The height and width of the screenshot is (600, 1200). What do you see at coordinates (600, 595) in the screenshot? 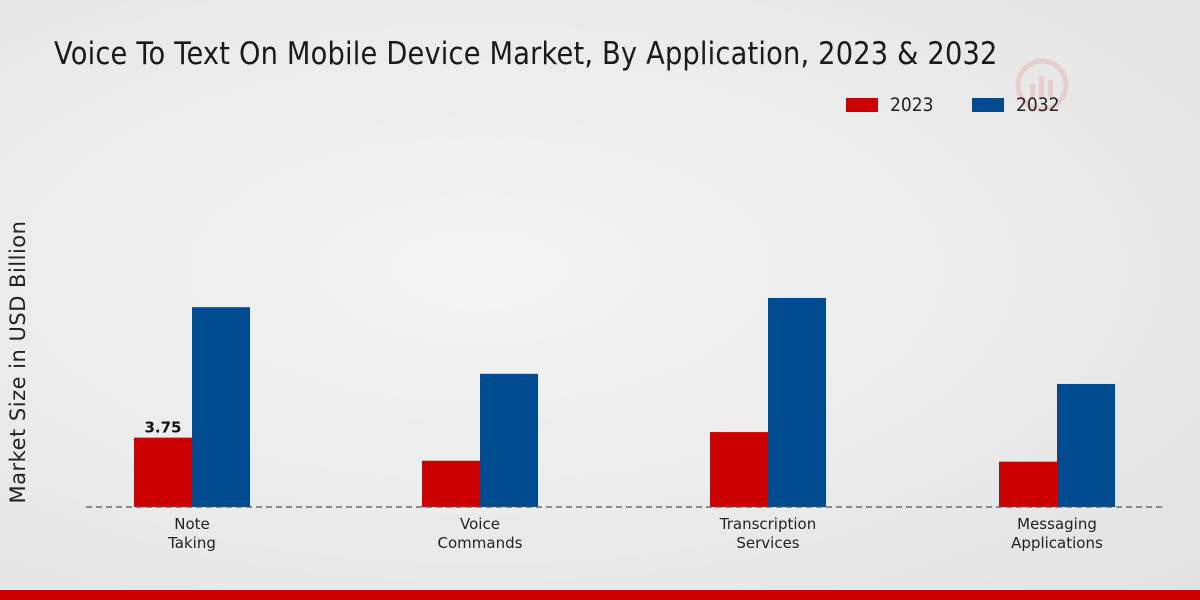
I see `bottom-accent-bar` at bounding box center [600, 595].